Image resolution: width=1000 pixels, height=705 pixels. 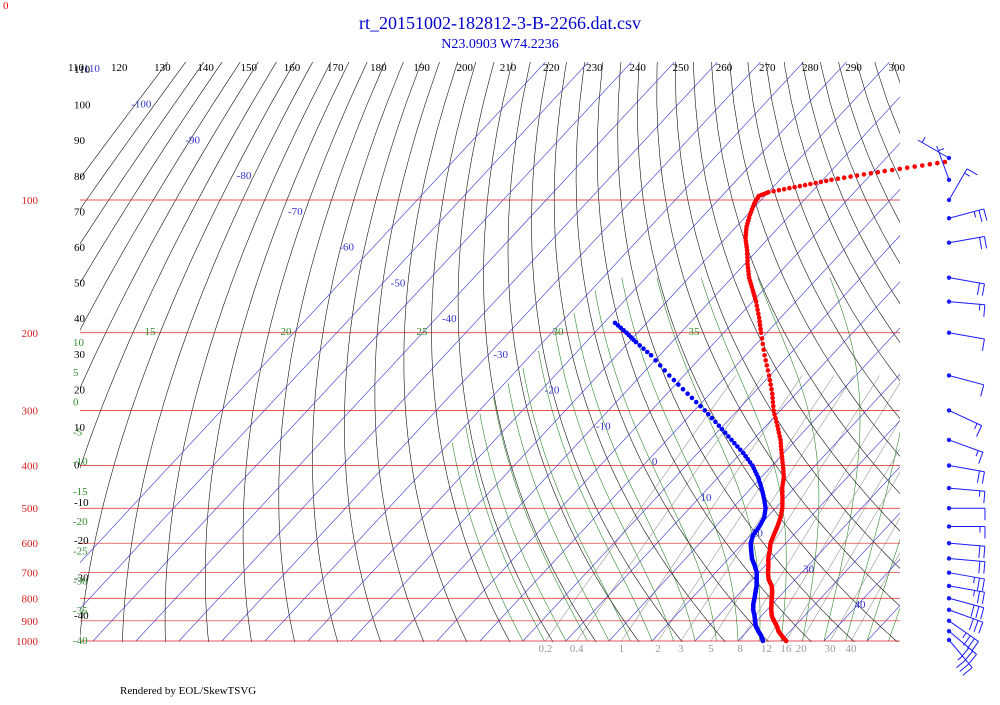 What do you see at coordinates (421, 68) in the screenshot?
I see `top-scale-label: 190` at bounding box center [421, 68].